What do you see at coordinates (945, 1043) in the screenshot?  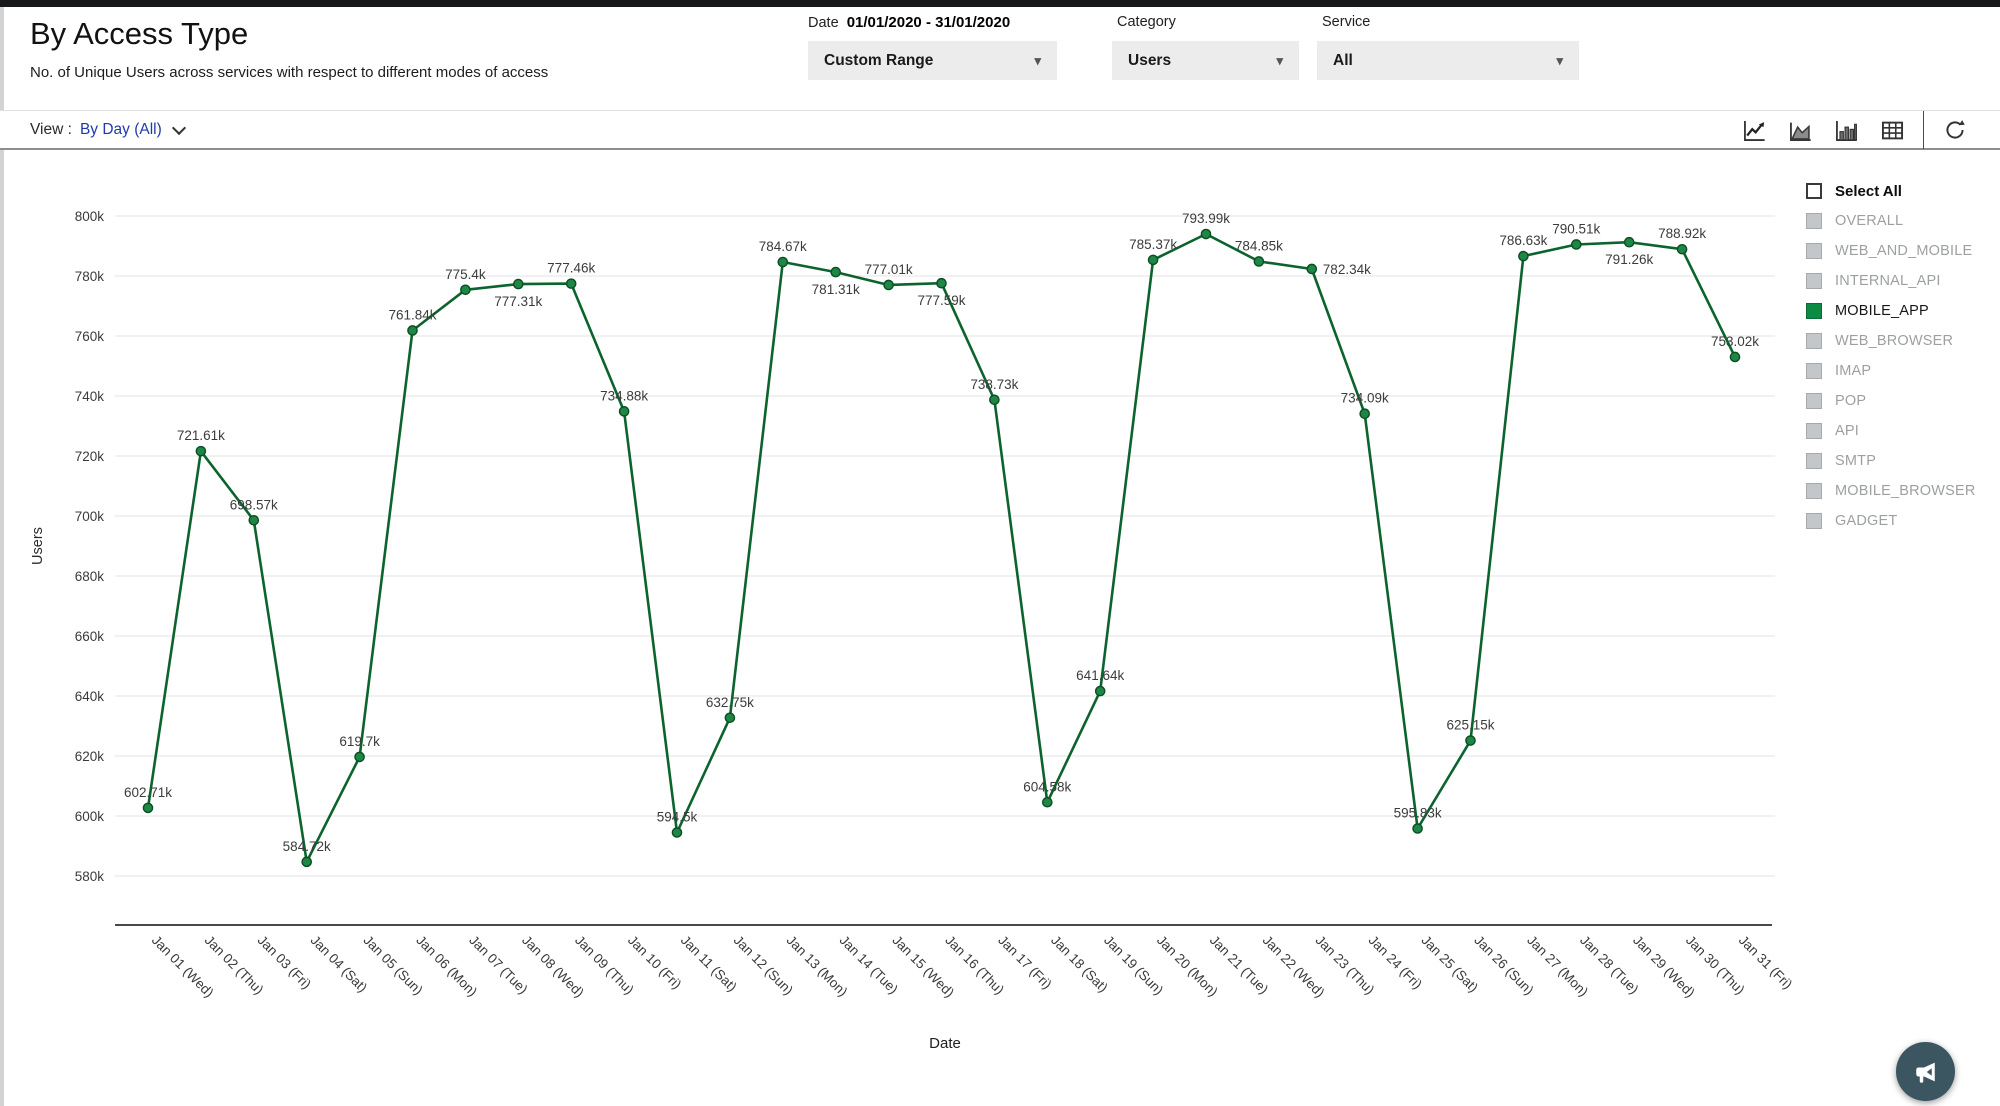 I see `x-axis-title: Date` at bounding box center [945, 1043].